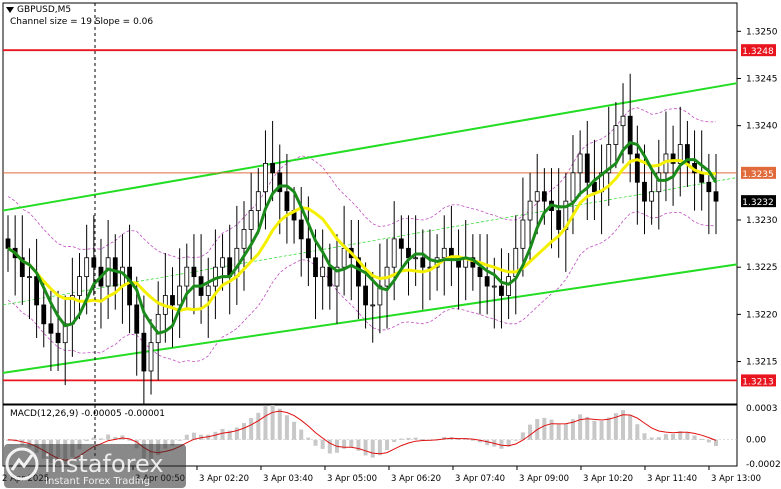  I want to click on watermark-tagline: Instant Forex Trading, so click(98, 481).